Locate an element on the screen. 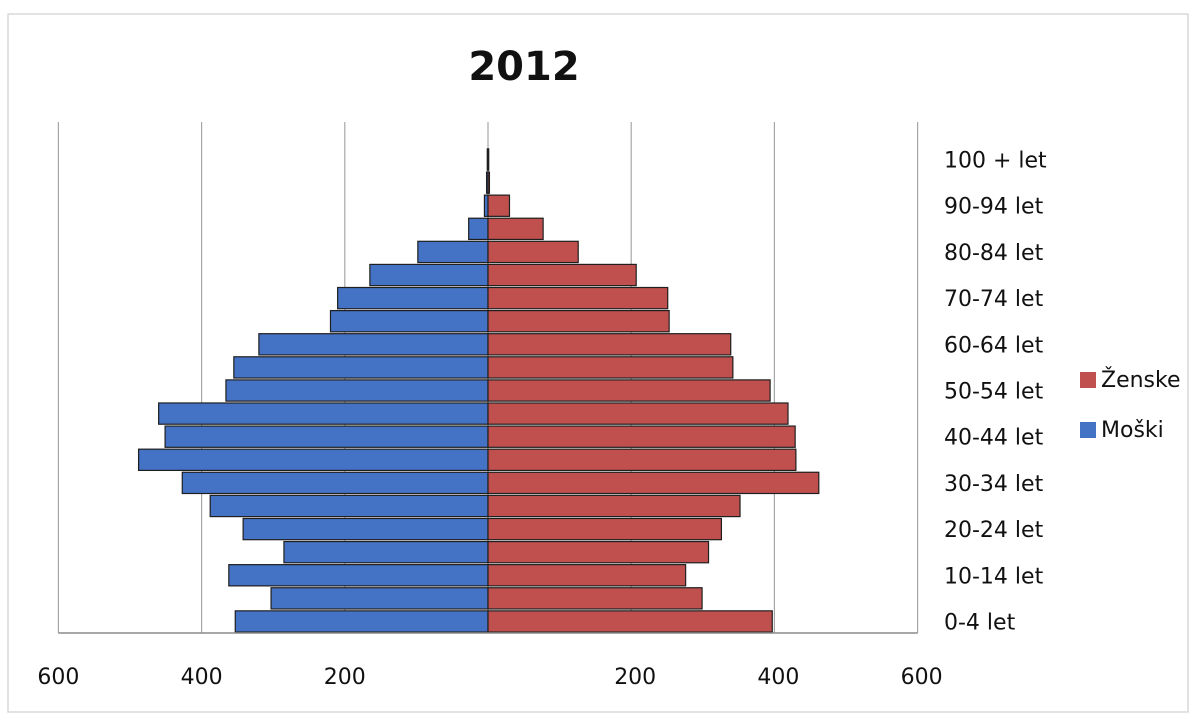 The height and width of the screenshot is (721, 1194). chart-title: 2012 is located at coordinates (523, 67).